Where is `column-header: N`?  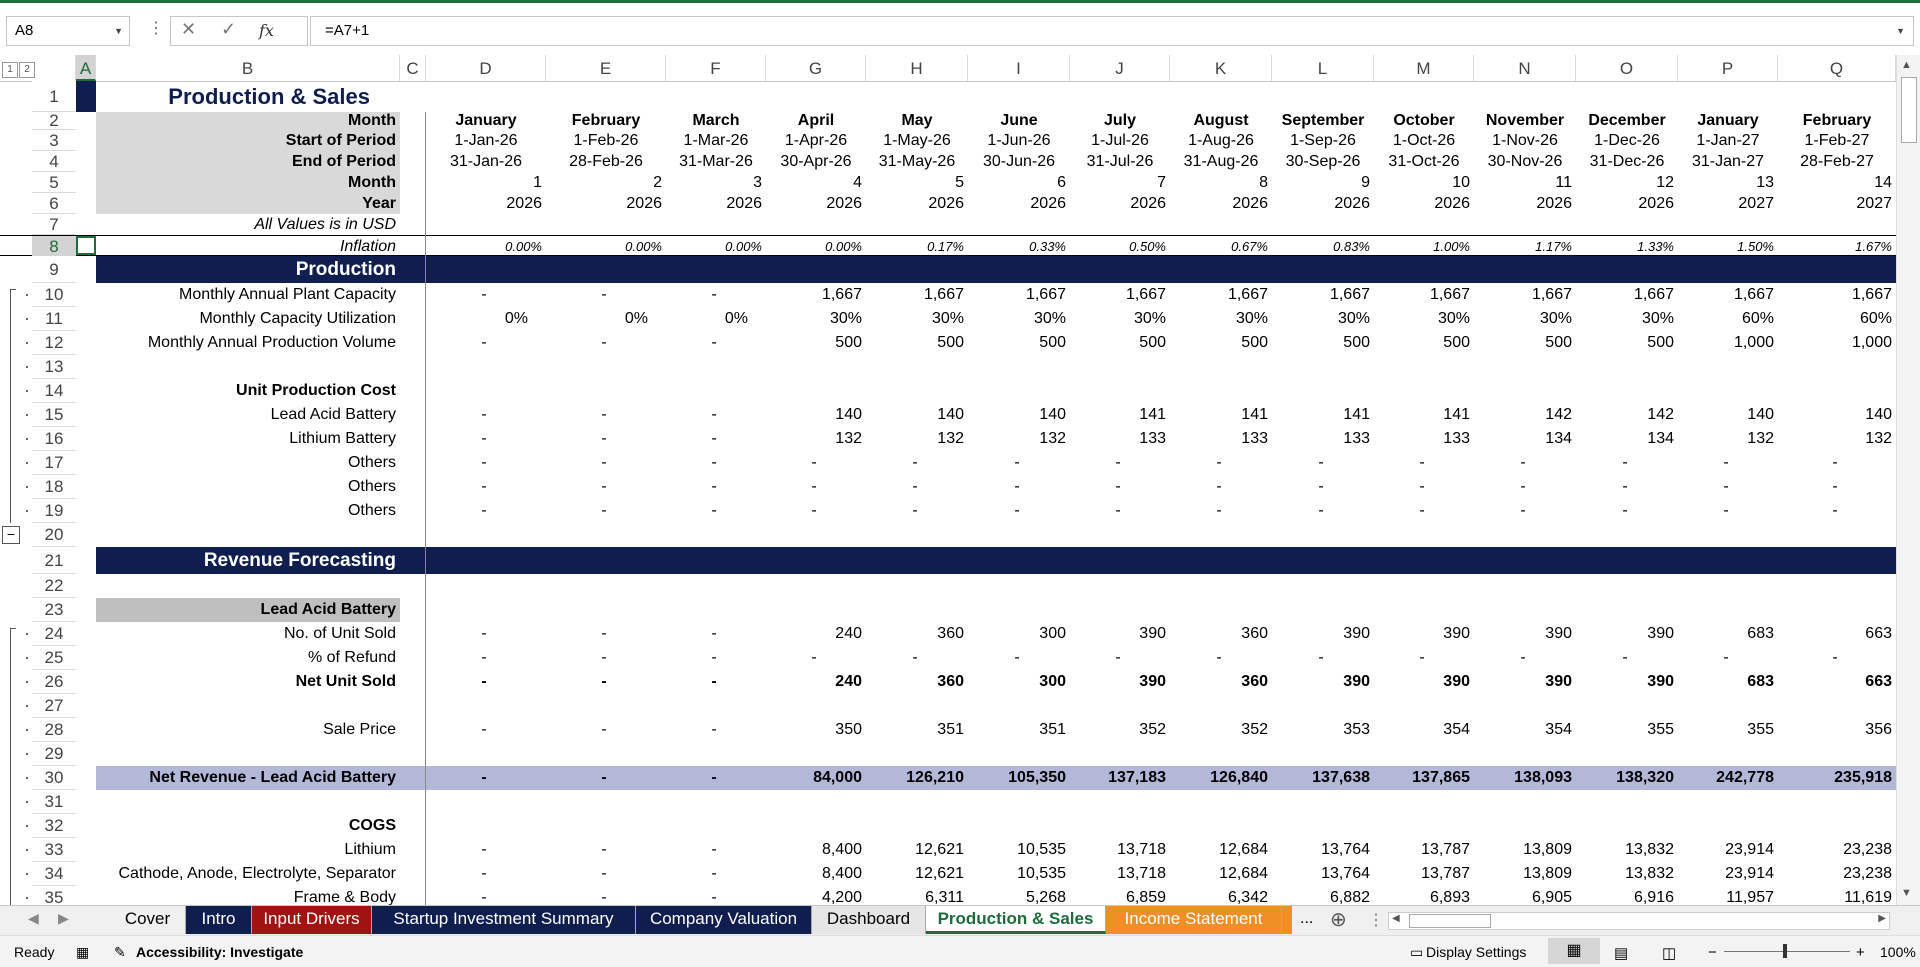 column-header: N is located at coordinates (1525, 68).